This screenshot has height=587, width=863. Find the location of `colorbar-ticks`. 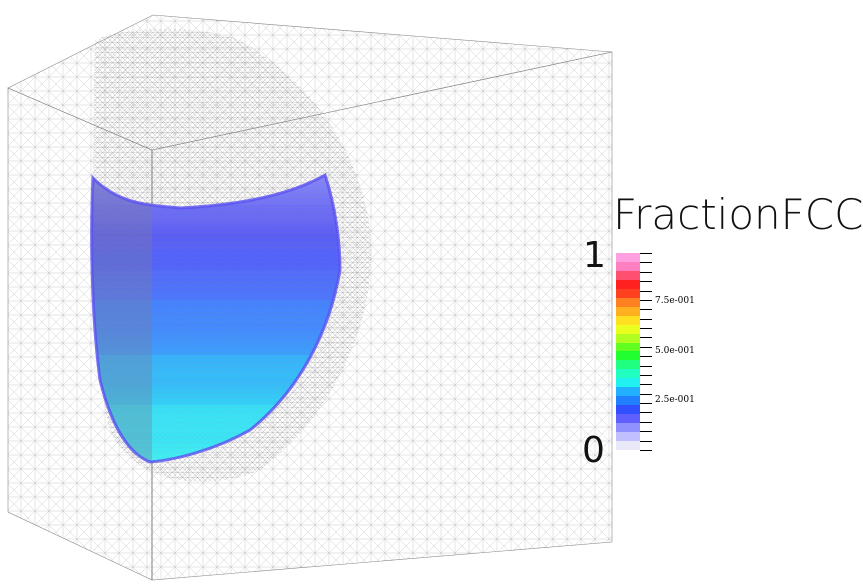

colorbar-ticks is located at coordinates (647, 352).